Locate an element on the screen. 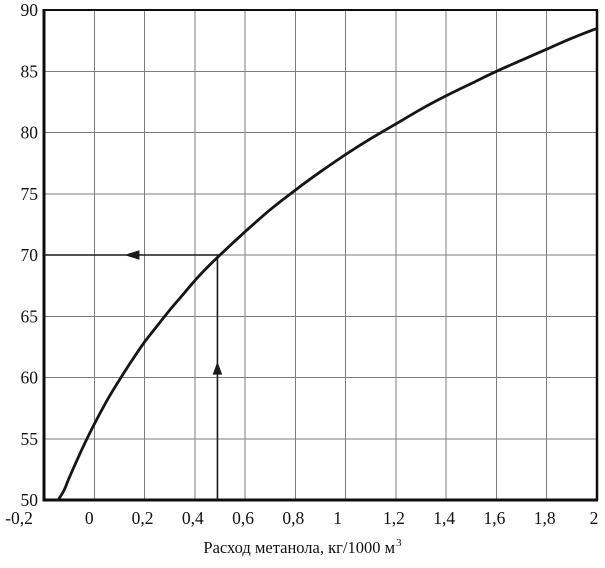 The height and width of the screenshot is (568, 605). x-tick-label: 1,6 is located at coordinates (495, 518).